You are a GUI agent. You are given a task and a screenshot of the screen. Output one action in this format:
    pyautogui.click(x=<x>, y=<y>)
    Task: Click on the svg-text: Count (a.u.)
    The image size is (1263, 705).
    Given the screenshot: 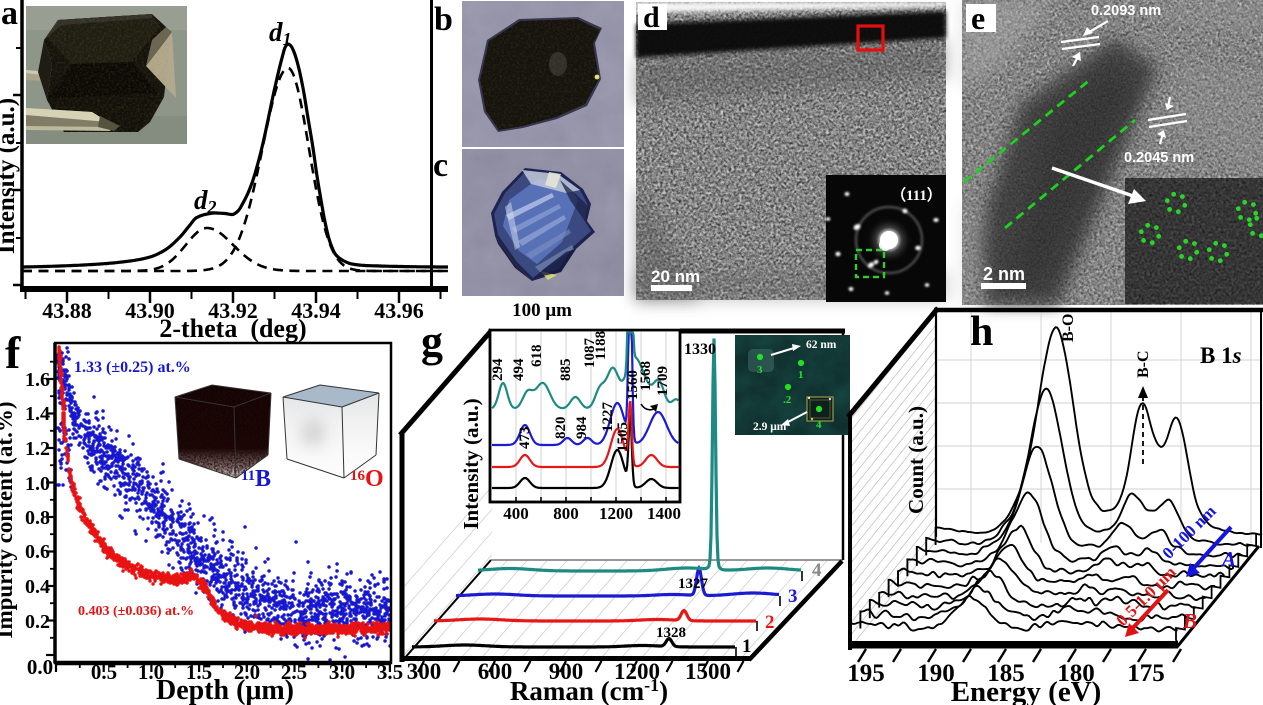 What is the action you would take?
    pyautogui.click(x=916, y=460)
    